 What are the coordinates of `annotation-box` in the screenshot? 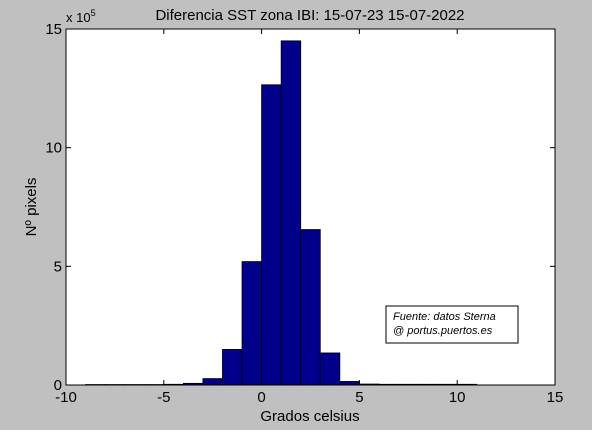 It's located at (452, 324).